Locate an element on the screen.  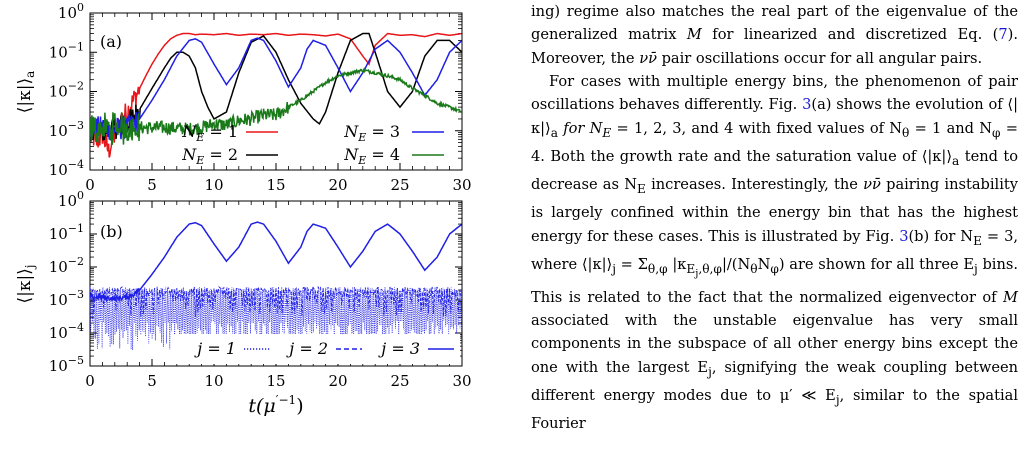
panel-a-label: (a) is located at coordinates (111, 41).